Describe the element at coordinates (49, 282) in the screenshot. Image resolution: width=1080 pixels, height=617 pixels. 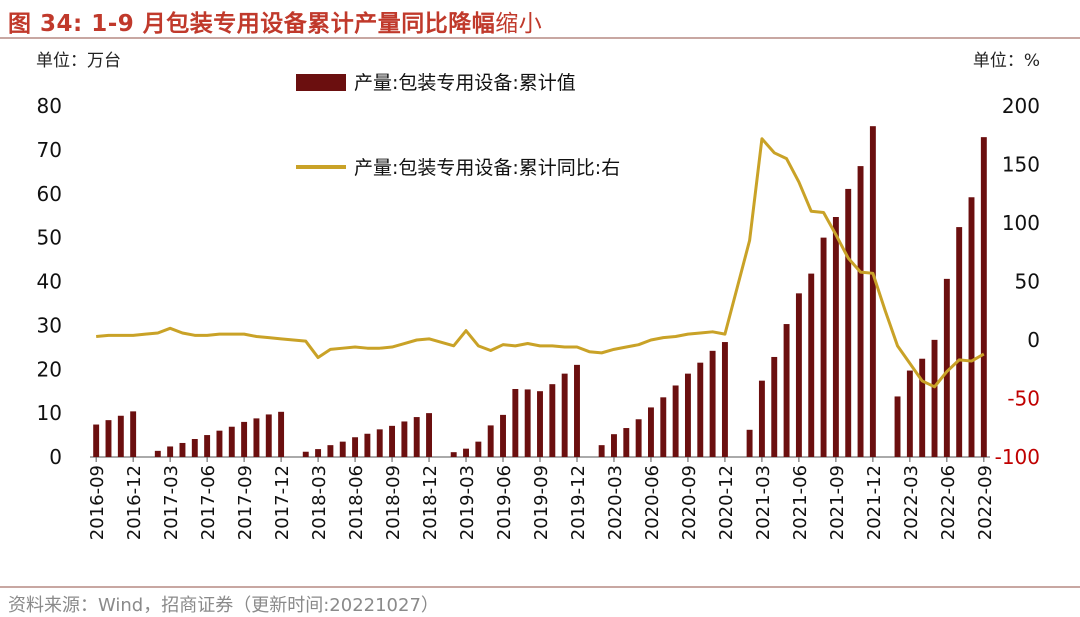
I see `left-tick-label: 40` at that location.